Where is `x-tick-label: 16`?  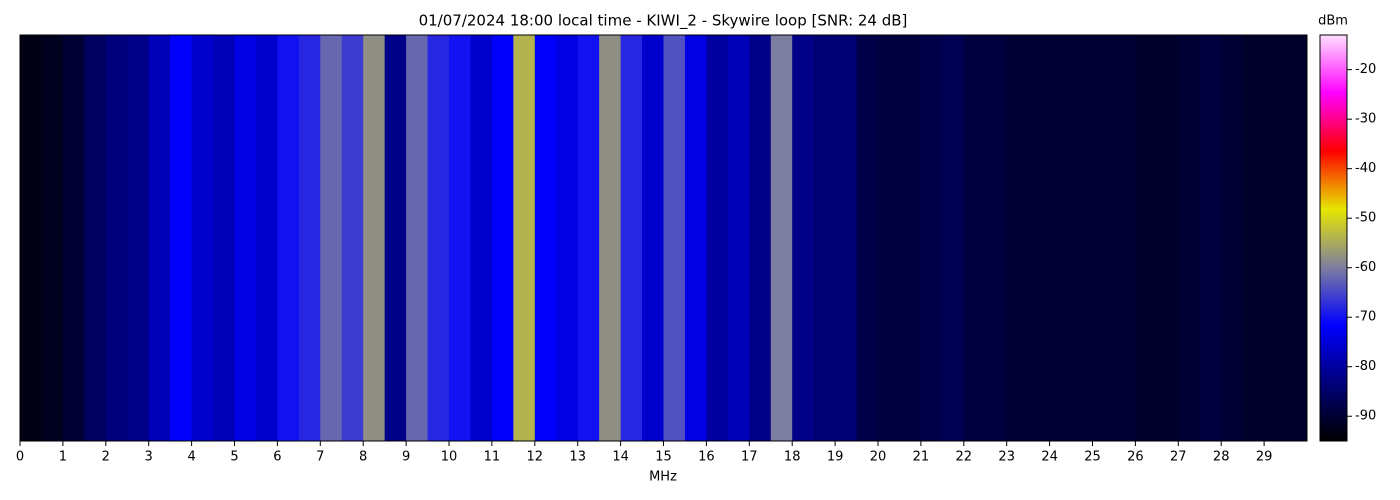 x-tick-label: 16 is located at coordinates (706, 457).